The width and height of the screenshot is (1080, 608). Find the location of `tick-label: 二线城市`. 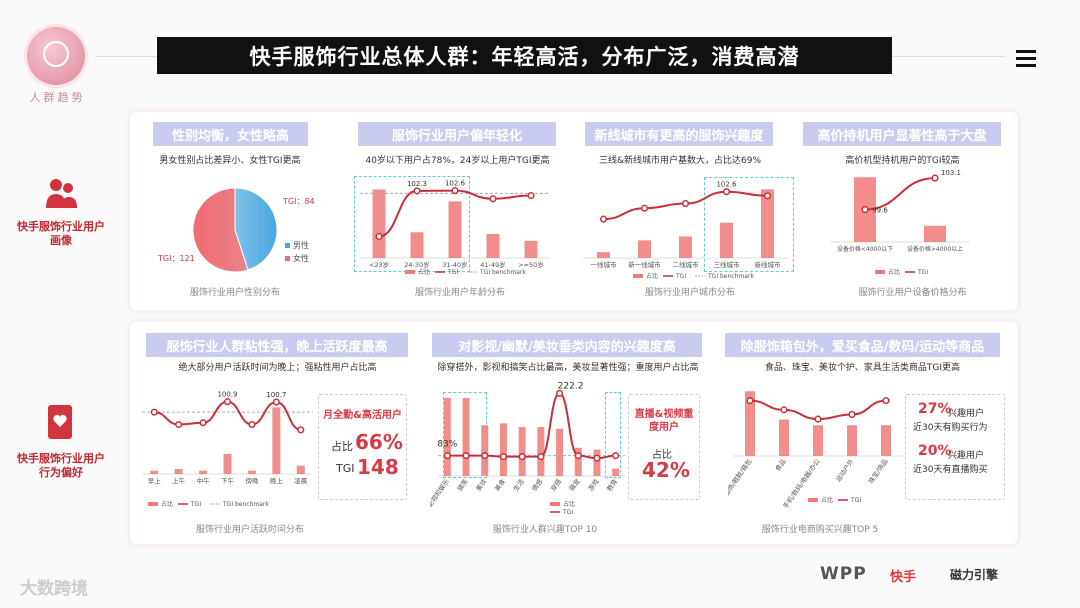

tick-label: 二线城市 is located at coordinates (686, 264).